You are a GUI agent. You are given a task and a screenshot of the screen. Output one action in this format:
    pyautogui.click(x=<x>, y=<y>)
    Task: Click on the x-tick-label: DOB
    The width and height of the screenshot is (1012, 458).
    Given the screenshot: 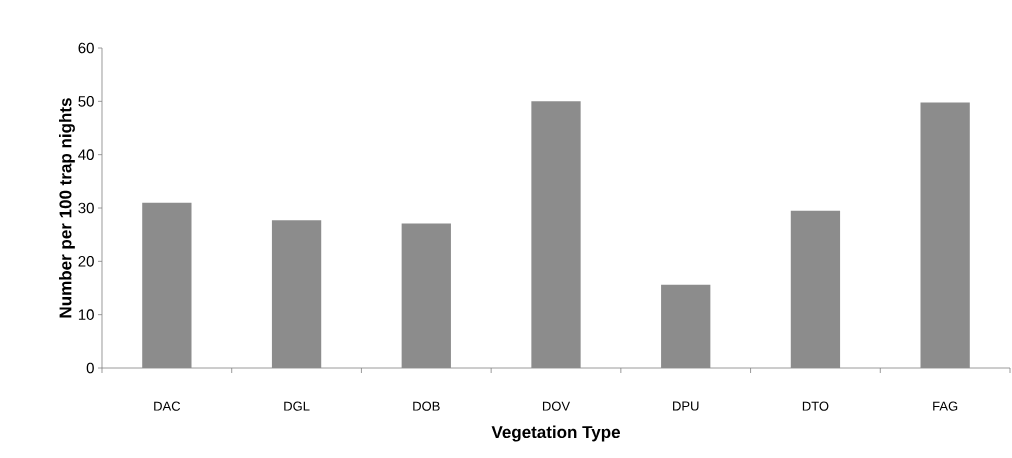 What is the action you would take?
    pyautogui.click(x=426, y=406)
    